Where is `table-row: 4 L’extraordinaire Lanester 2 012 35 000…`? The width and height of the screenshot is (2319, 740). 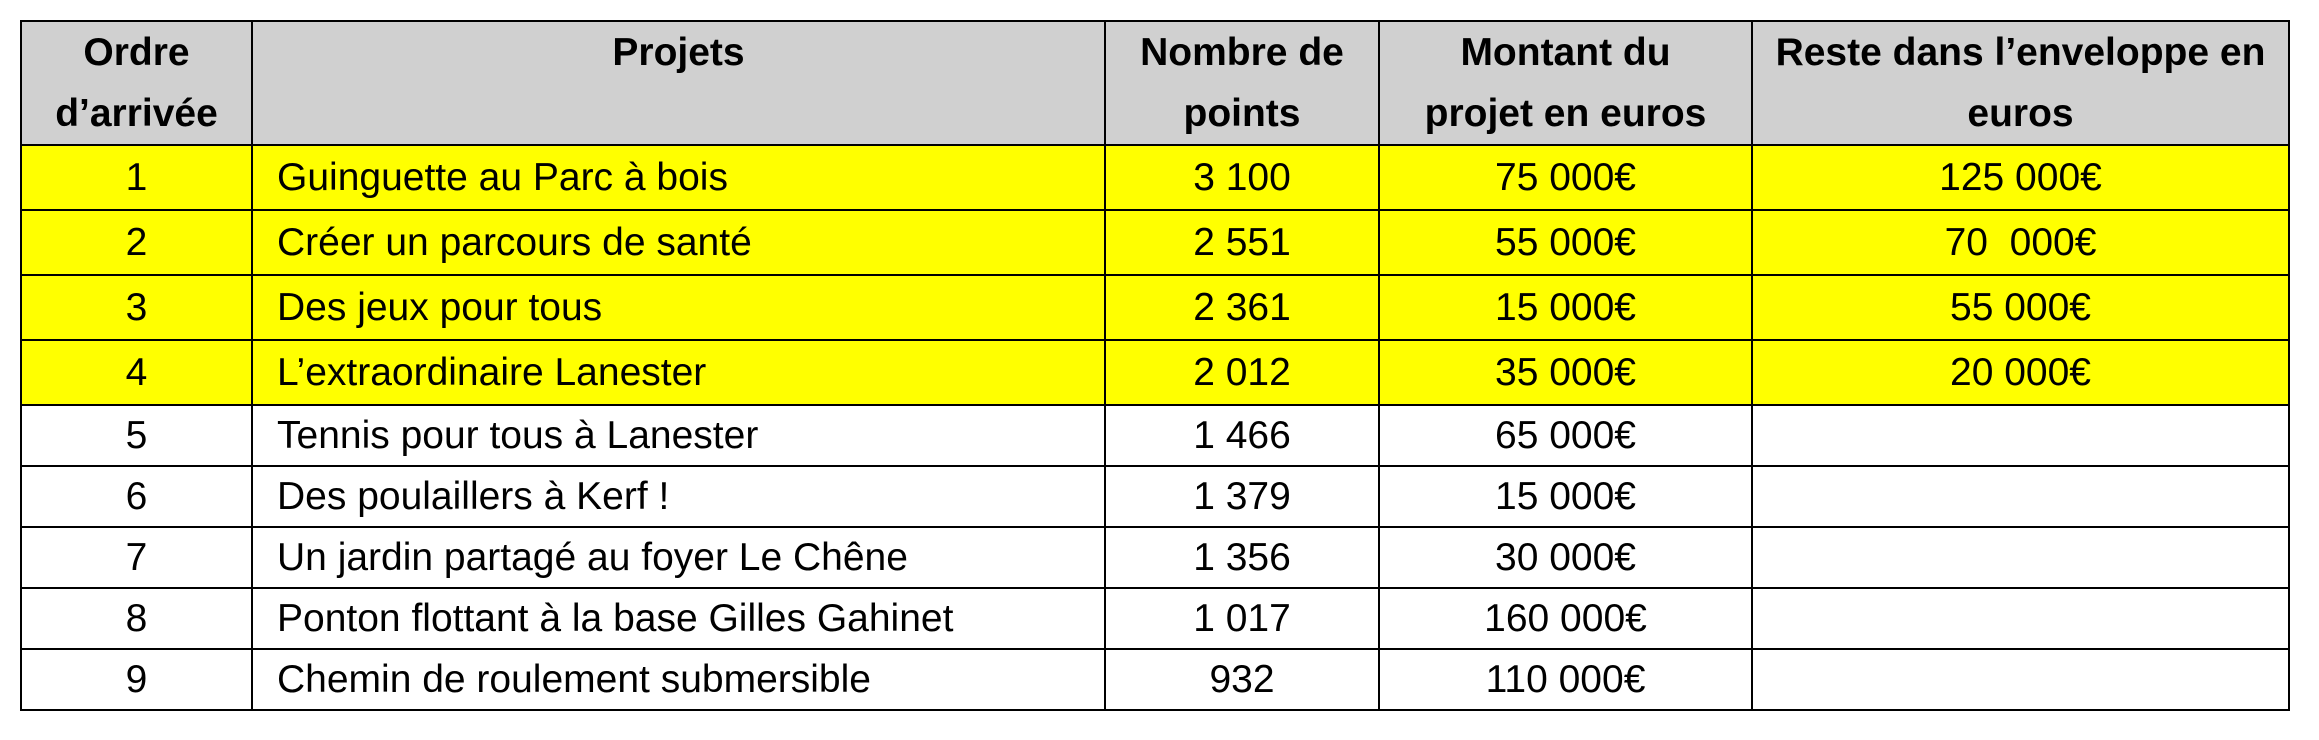 table-row: 4 L’extraordinaire Lanester 2 012 35 000… is located at coordinates (1155, 372).